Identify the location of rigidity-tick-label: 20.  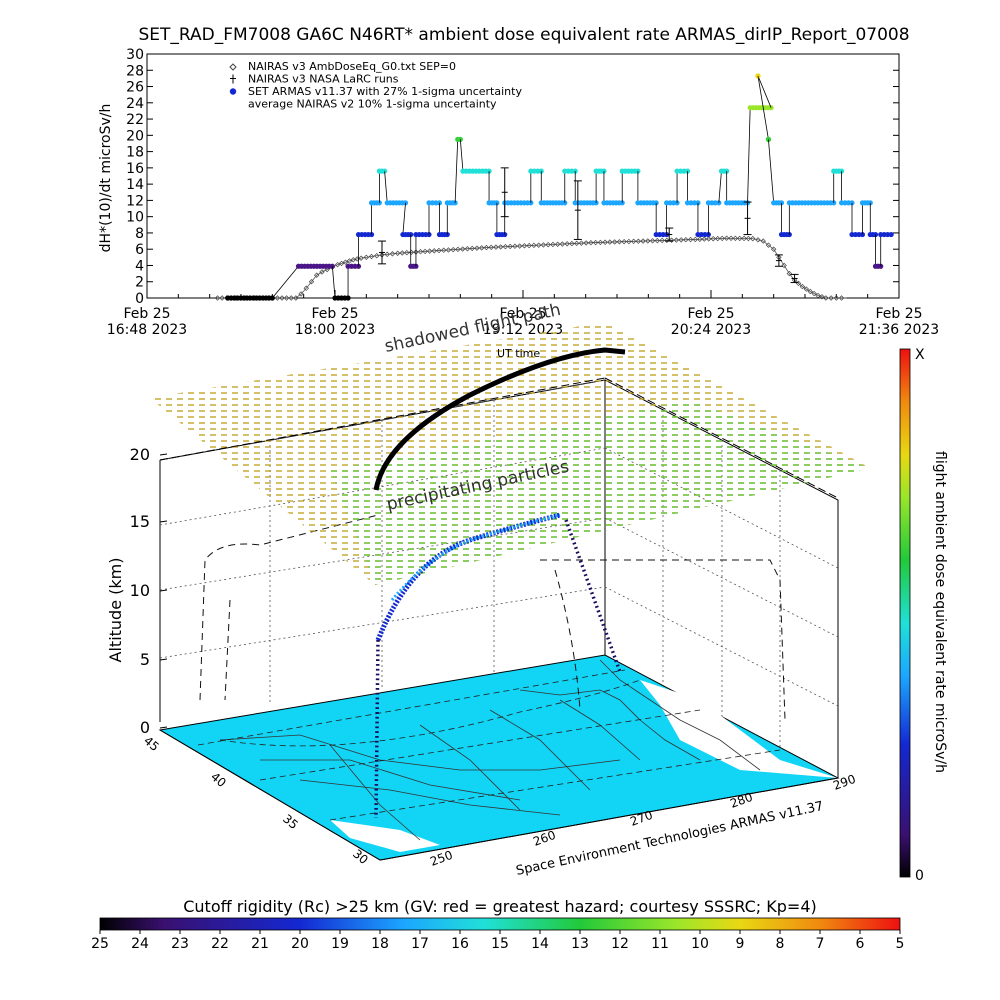
(300, 944).